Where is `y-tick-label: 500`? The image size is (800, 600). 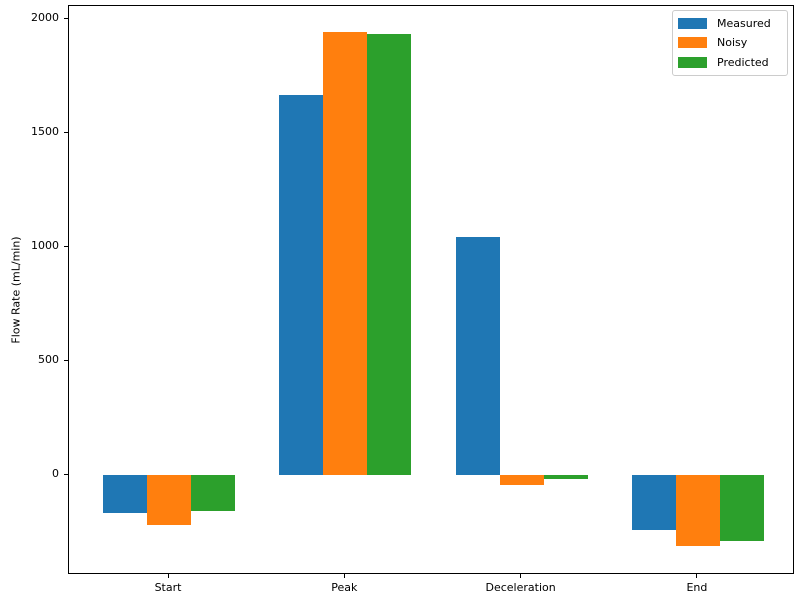 y-tick-label: 500 is located at coordinates (48, 359).